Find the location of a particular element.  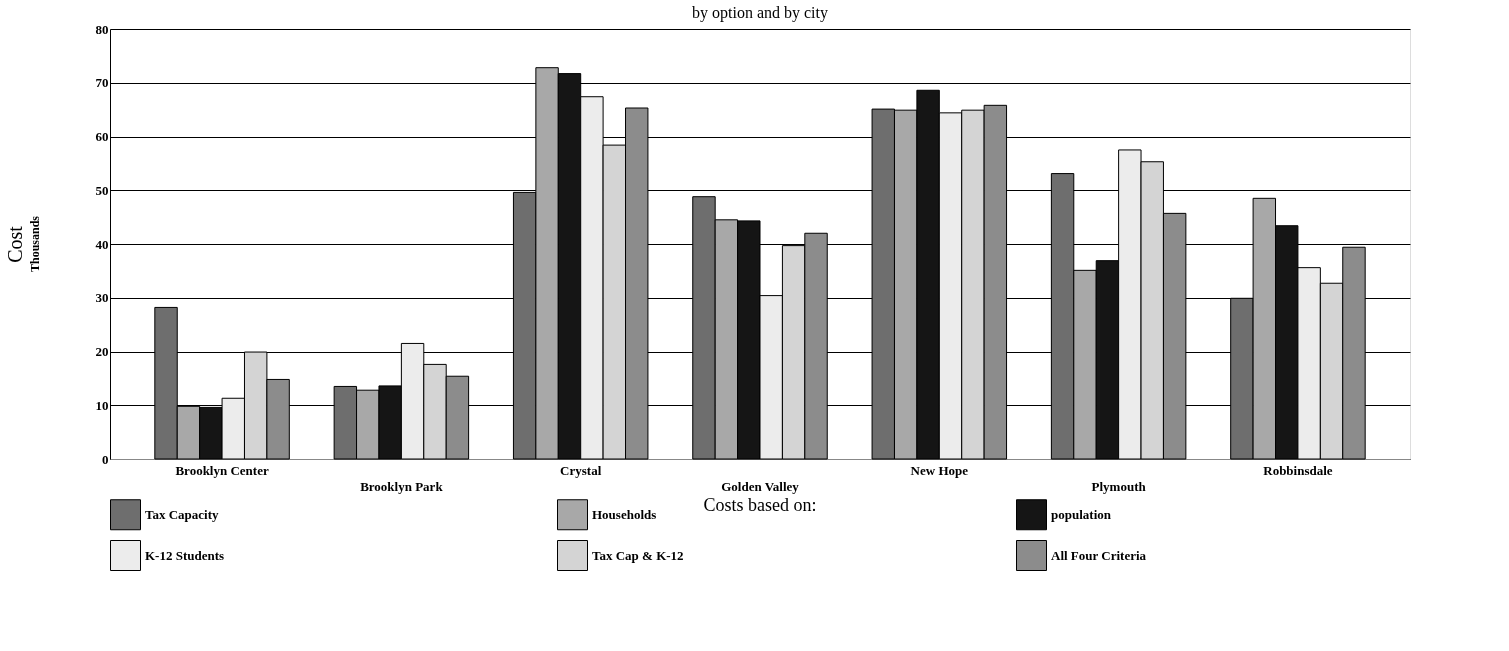

y-axis-title: Cost is located at coordinates (14, 244).